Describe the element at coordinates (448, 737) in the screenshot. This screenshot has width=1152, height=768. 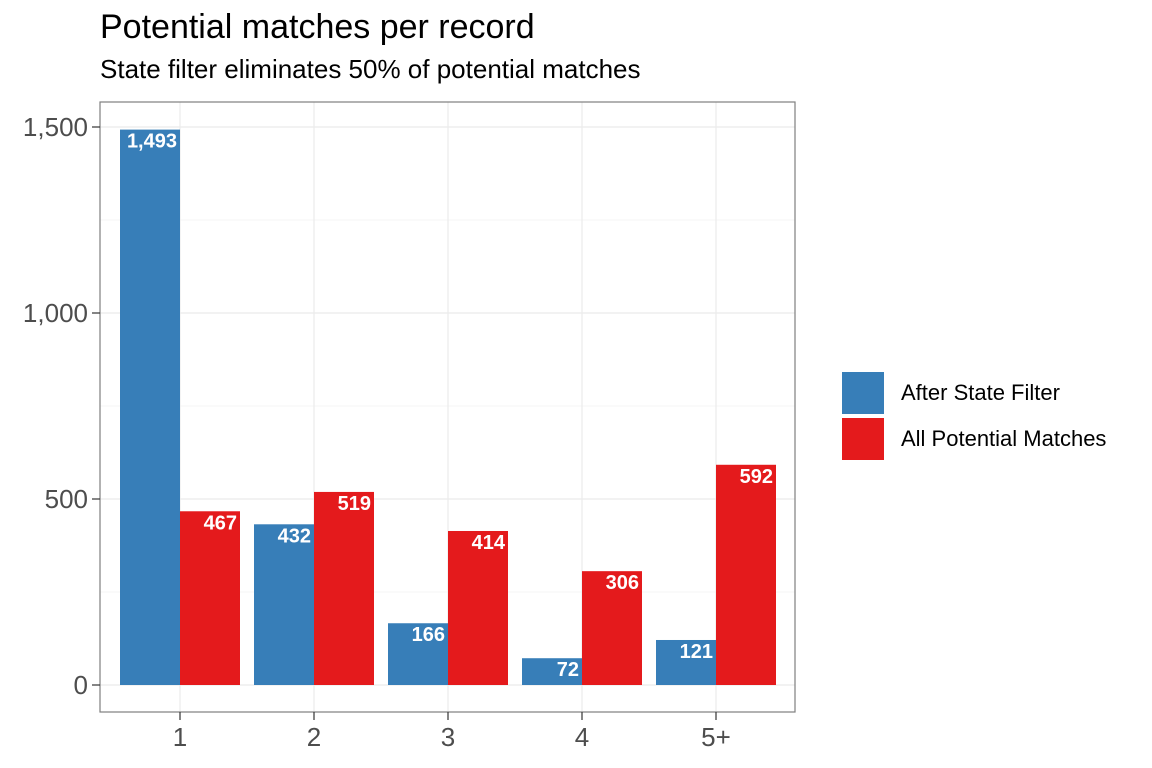
I see `x-tick-label-3: 3` at that location.